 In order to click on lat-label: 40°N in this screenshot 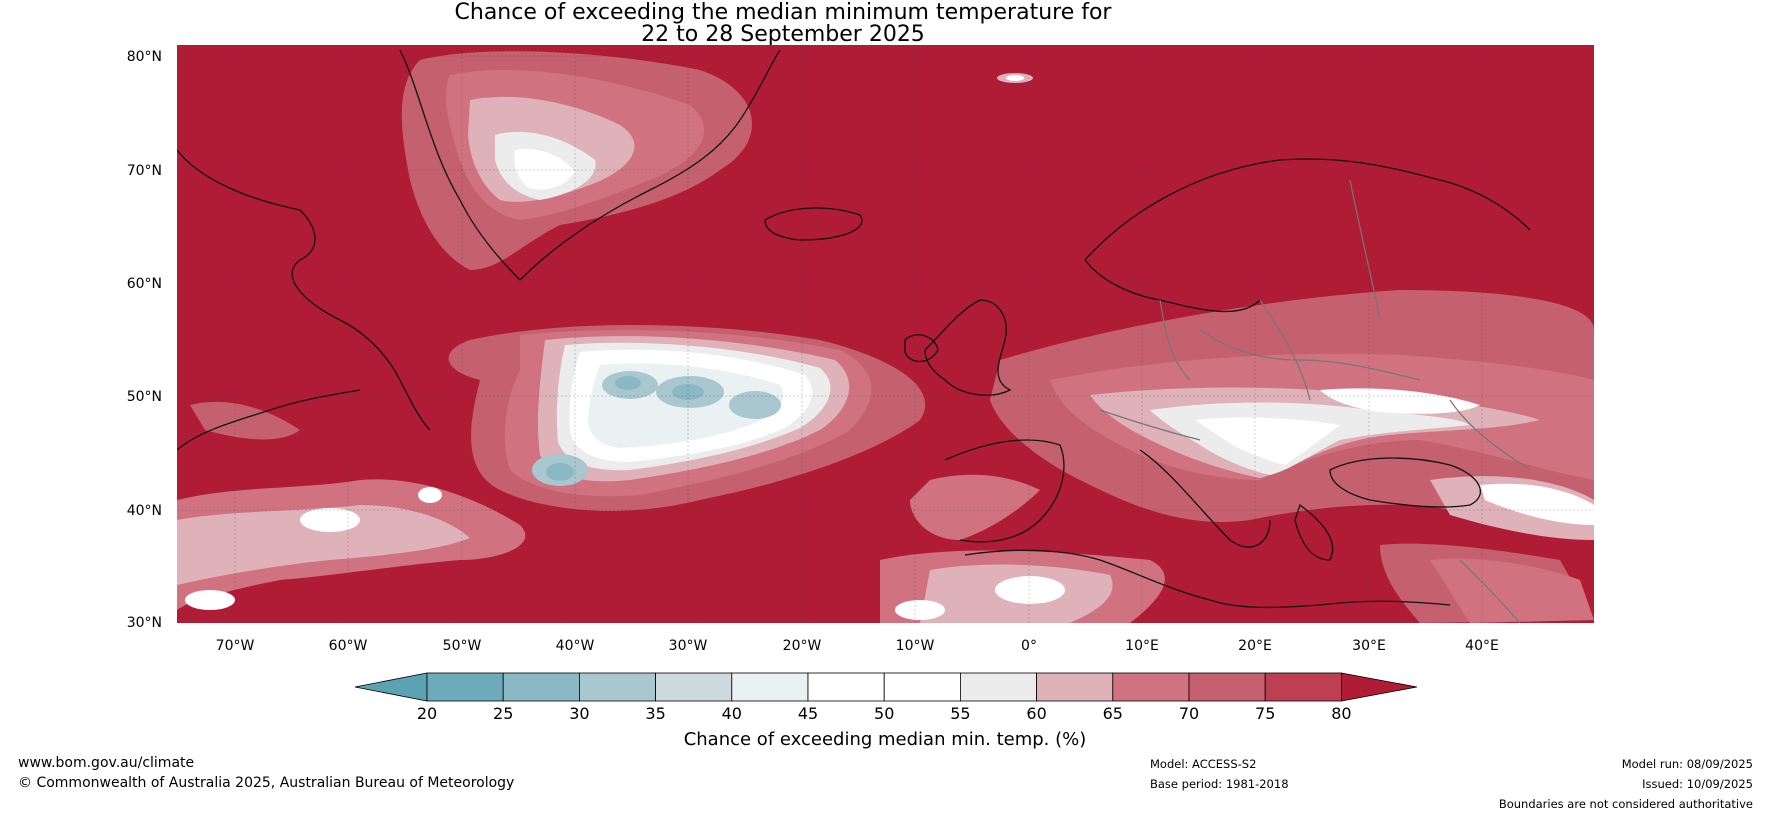, I will do `click(144, 511)`.